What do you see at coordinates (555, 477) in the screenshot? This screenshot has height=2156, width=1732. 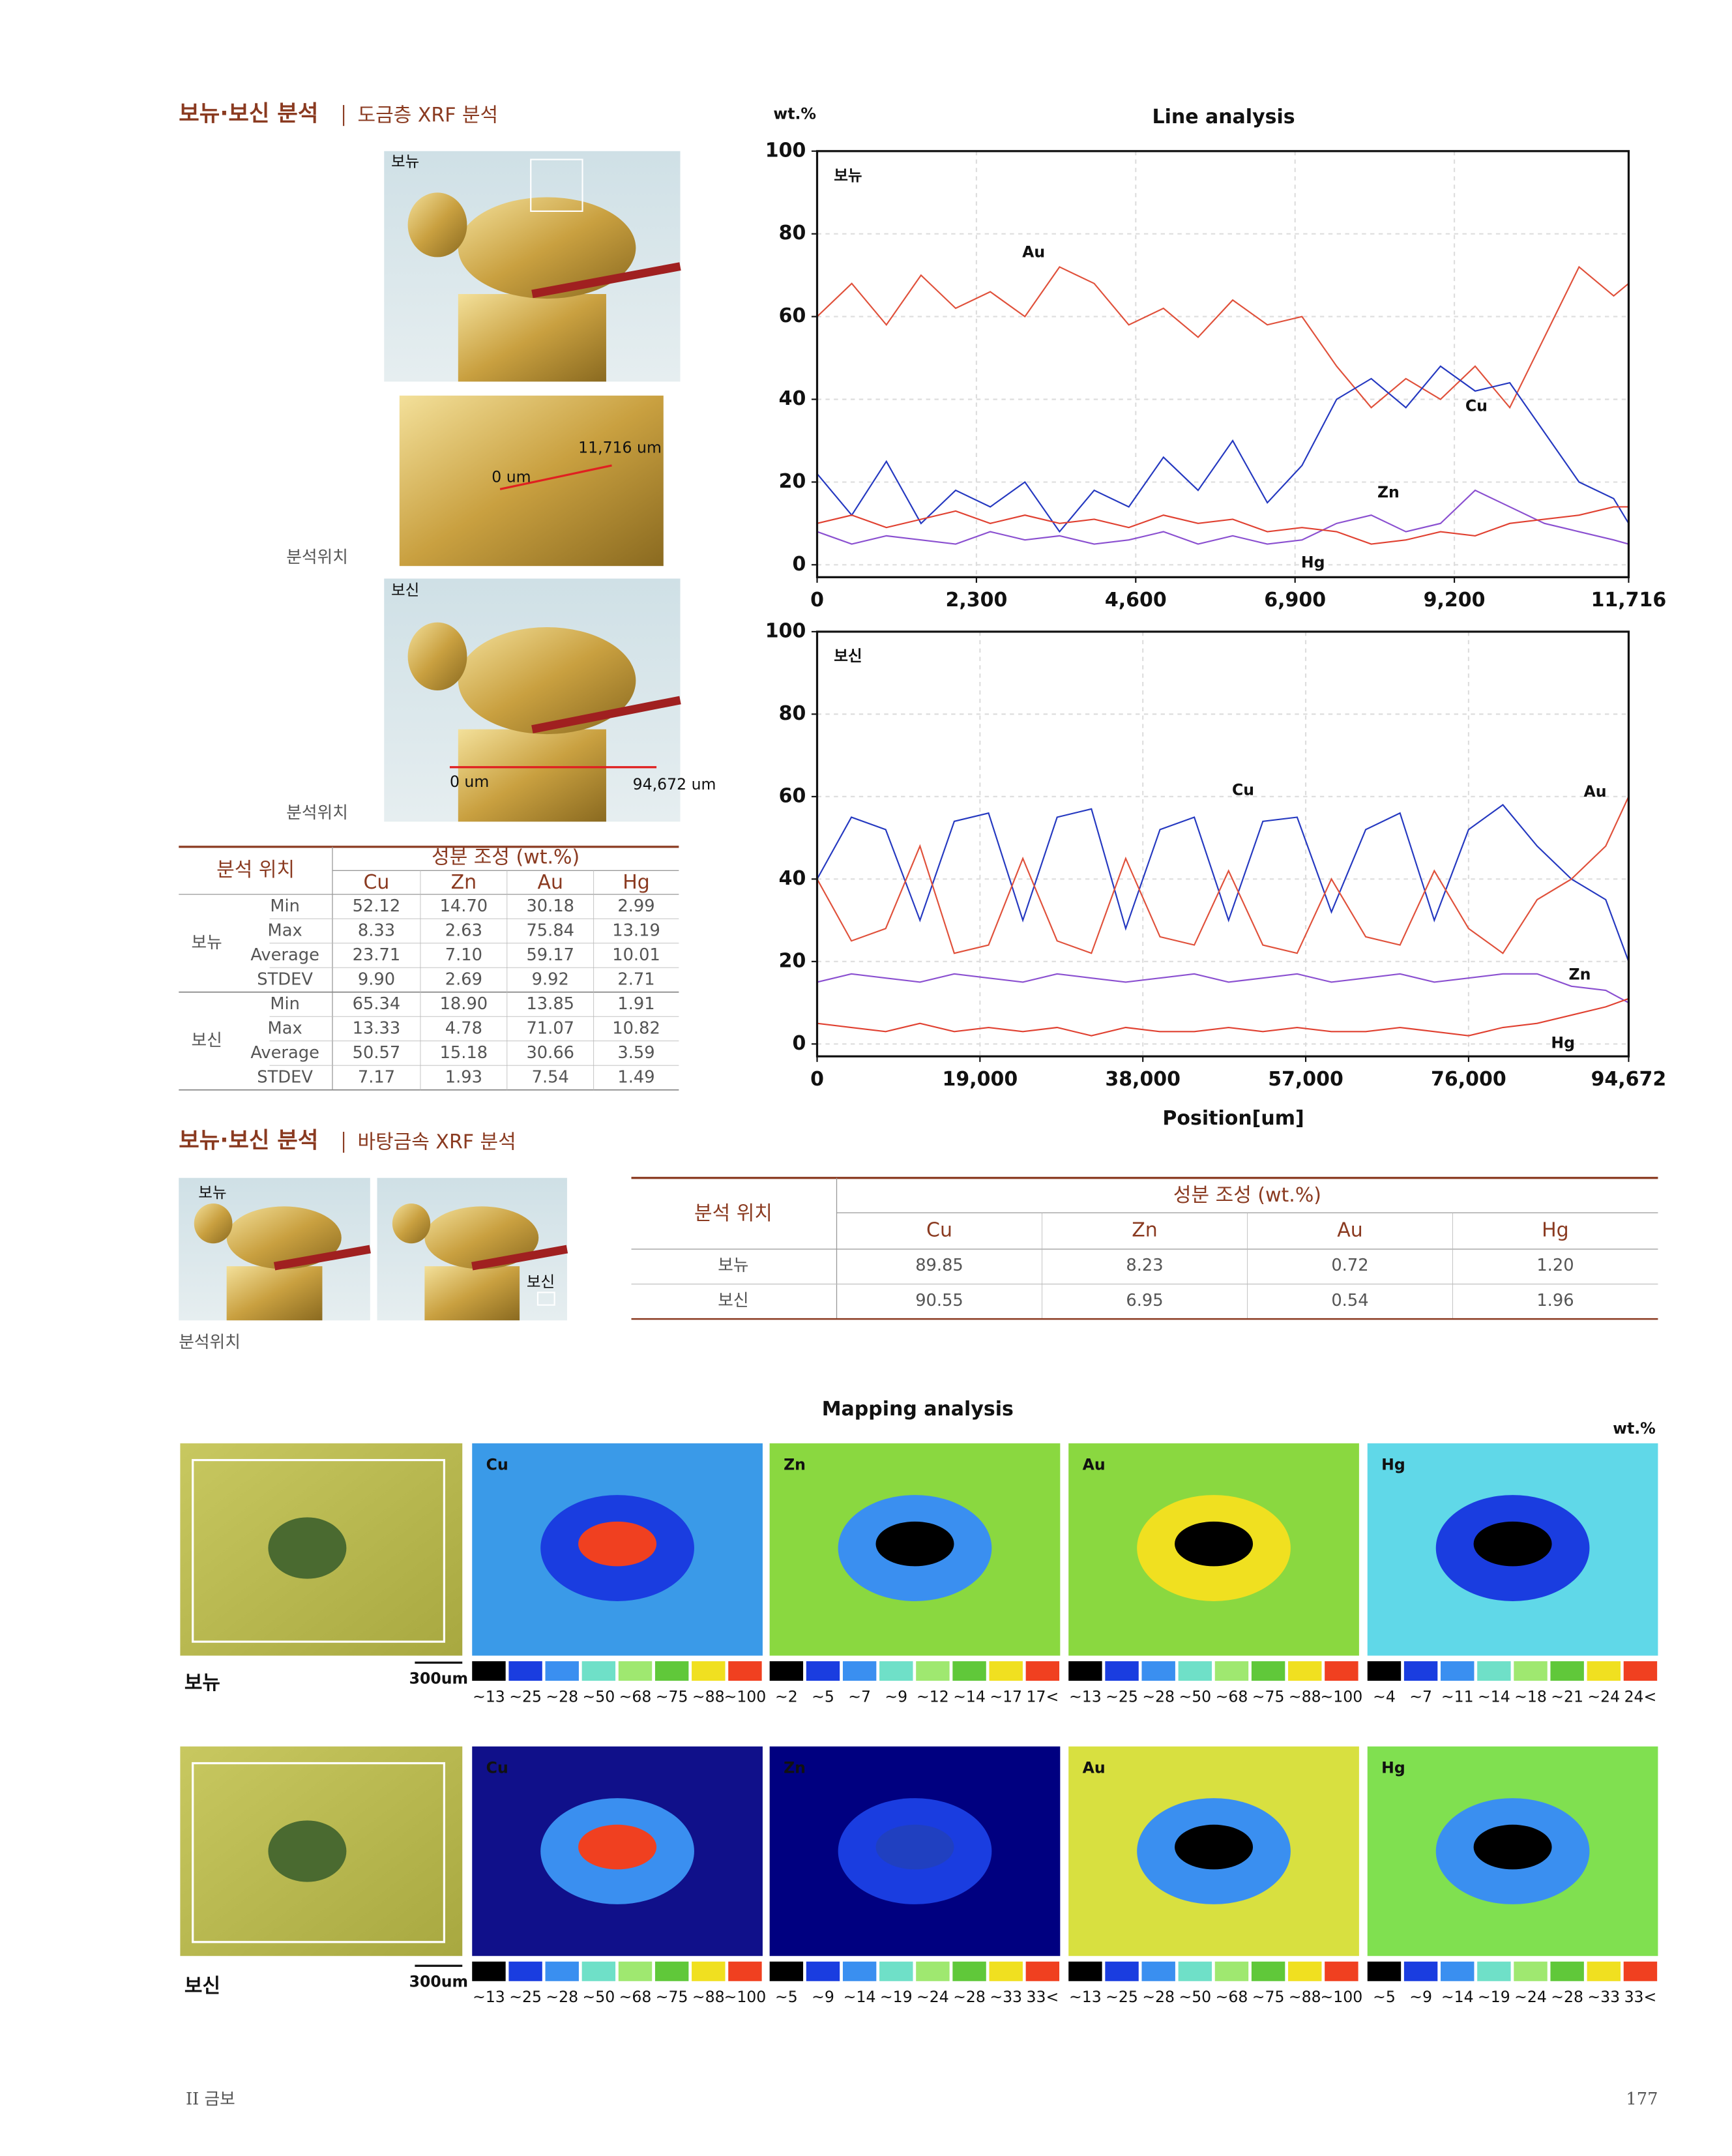 I see `scan-line` at bounding box center [555, 477].